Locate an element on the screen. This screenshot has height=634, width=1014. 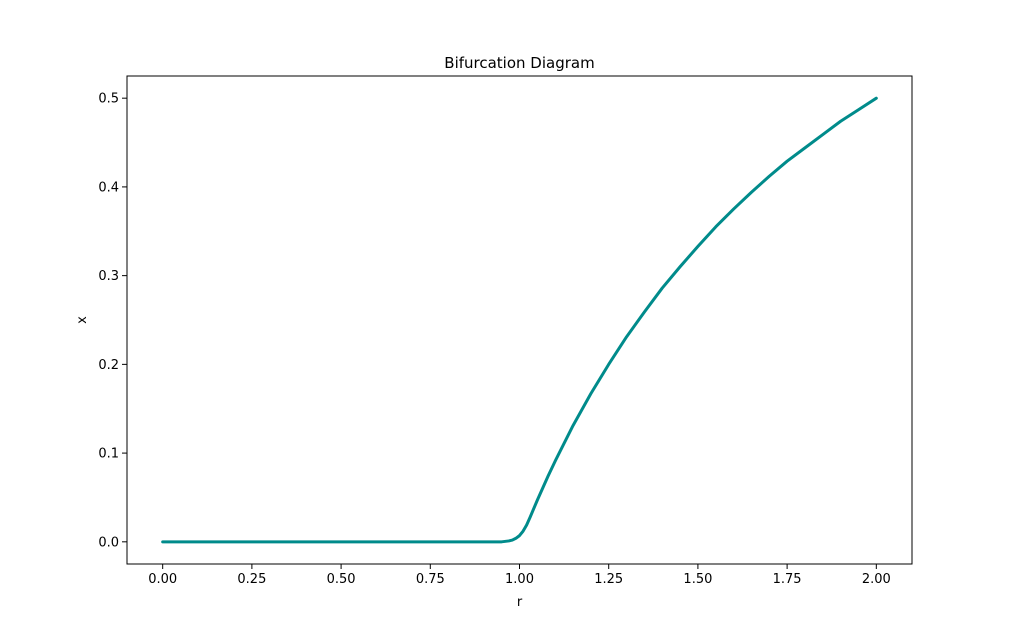
x-tick-label: 1.25 is located at coordinates (608, 579).